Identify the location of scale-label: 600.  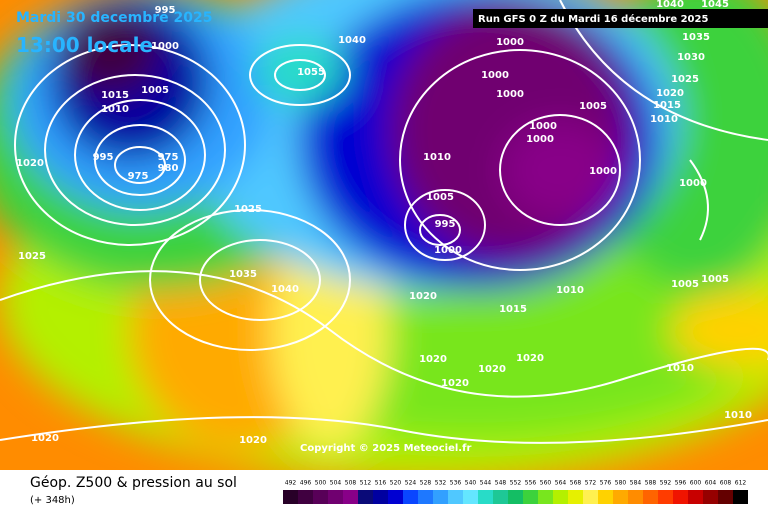
(696, 483).